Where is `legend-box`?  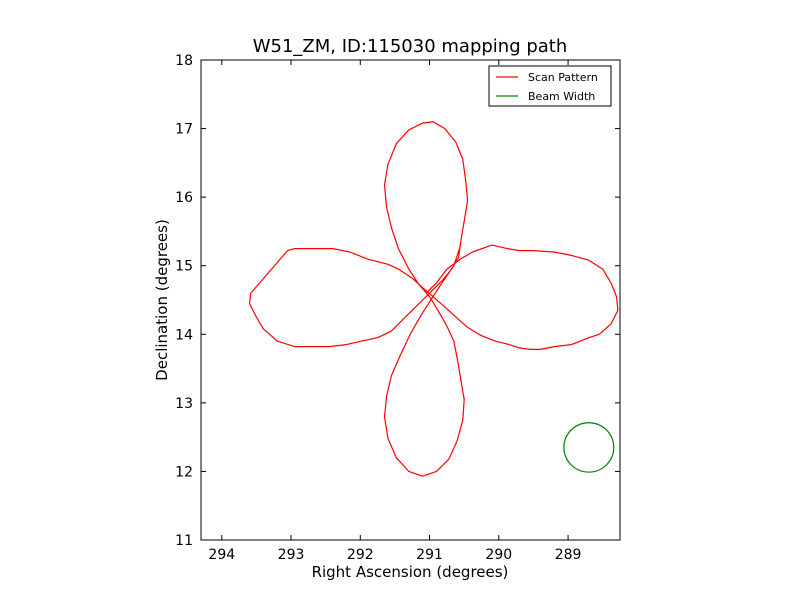 legend-box is located at coordinates (550, 86).